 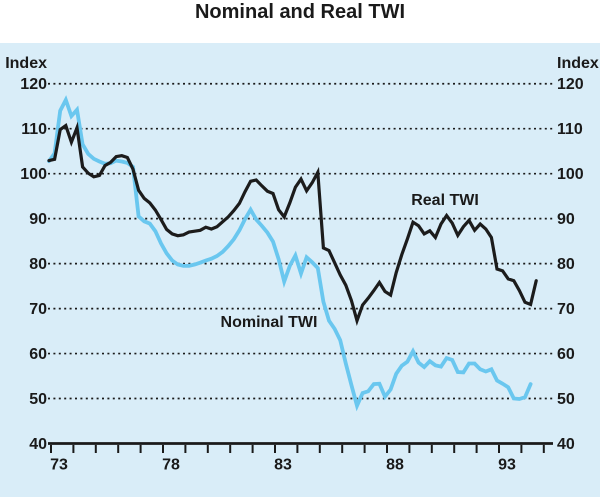 What do you see at coordinates (33, 84) in the screenshot?
I see `y-label-left-120: 120` at bounding box center [33, 84].